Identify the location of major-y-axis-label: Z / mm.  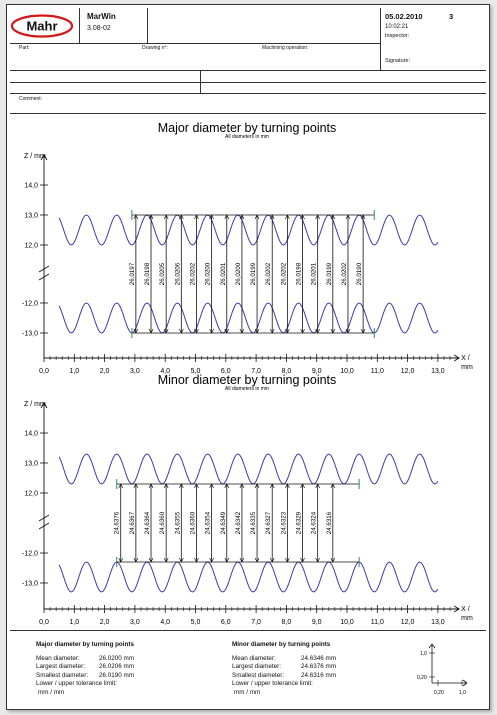
(35, 156).